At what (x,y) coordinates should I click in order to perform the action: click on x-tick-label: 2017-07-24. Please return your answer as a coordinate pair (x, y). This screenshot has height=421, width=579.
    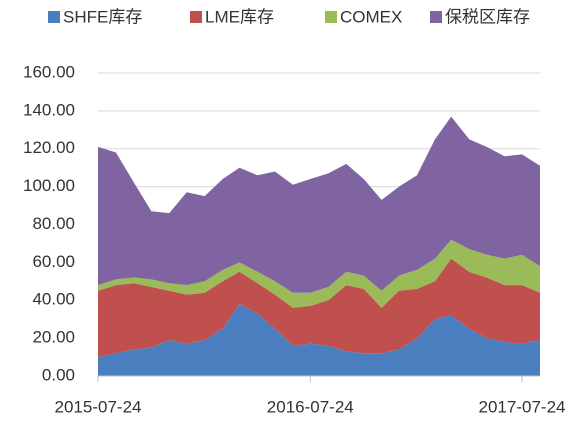
    Looking at the image, I should click on (522, 406).